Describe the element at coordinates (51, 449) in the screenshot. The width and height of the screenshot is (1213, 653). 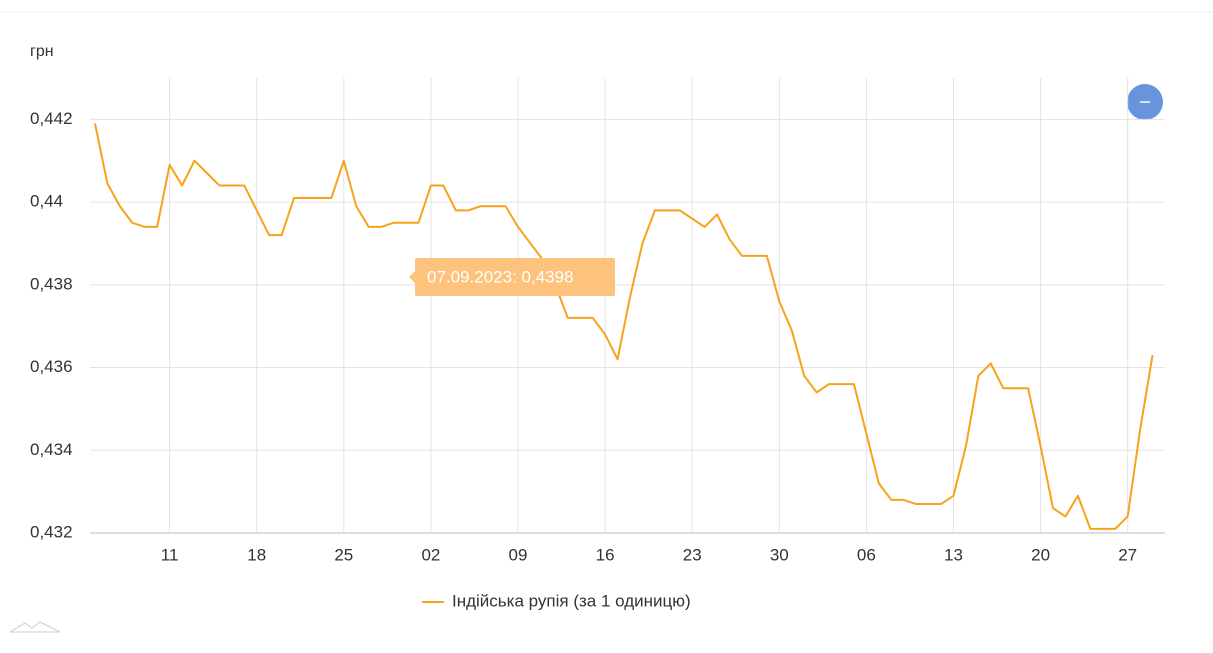
I see `y-tick-label: 0,434` at that location.